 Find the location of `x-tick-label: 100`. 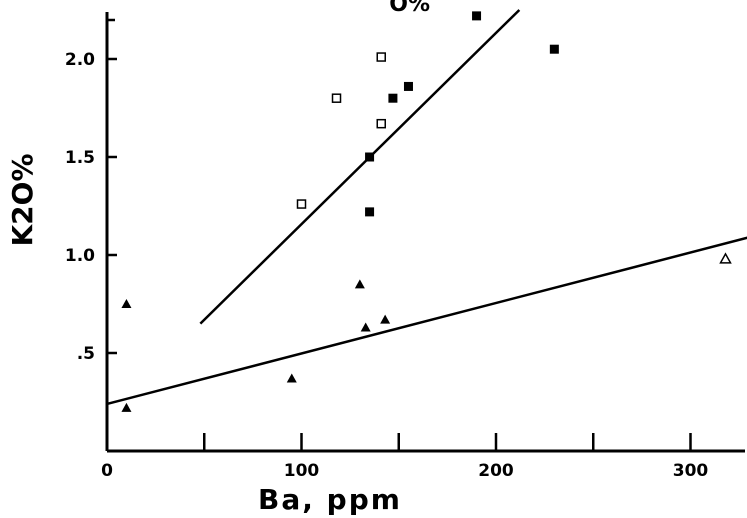

x-tick-label: 100 is located at coordinates (302, 471).